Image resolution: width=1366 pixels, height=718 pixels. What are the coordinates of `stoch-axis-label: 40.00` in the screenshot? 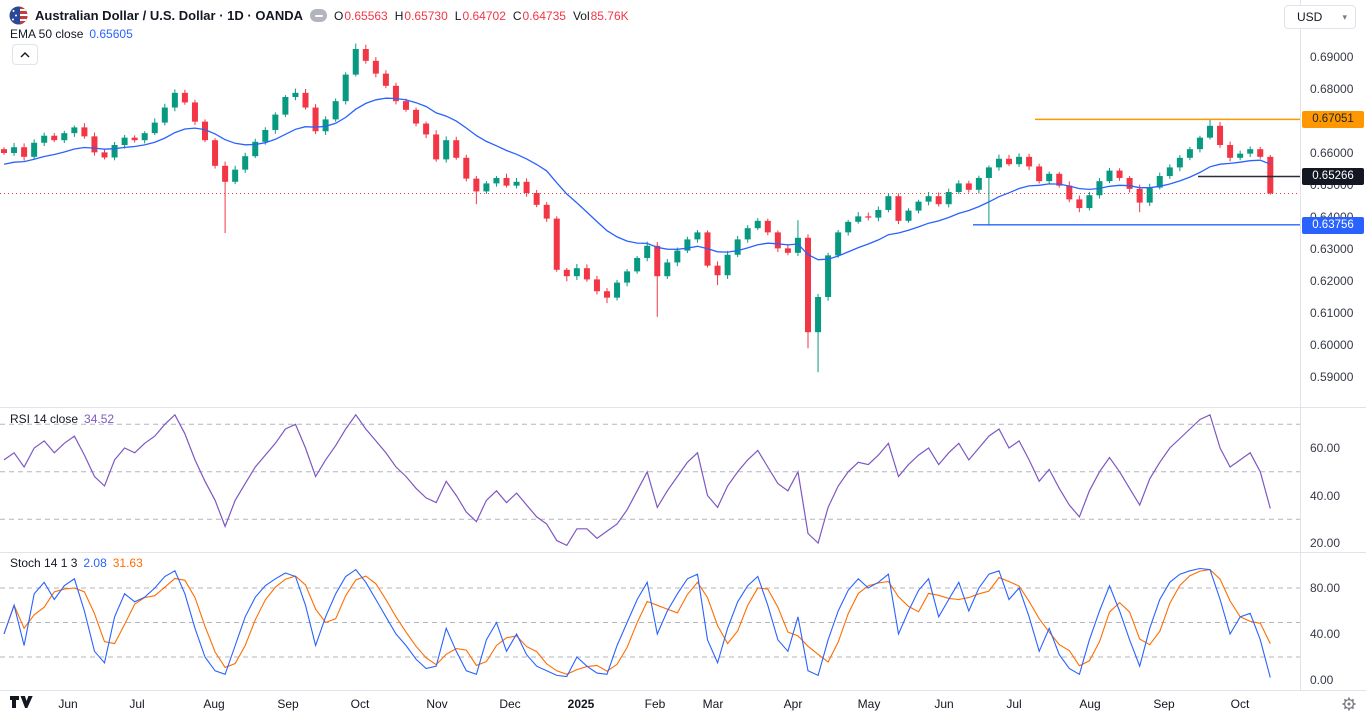 It's located at (1325, 633).